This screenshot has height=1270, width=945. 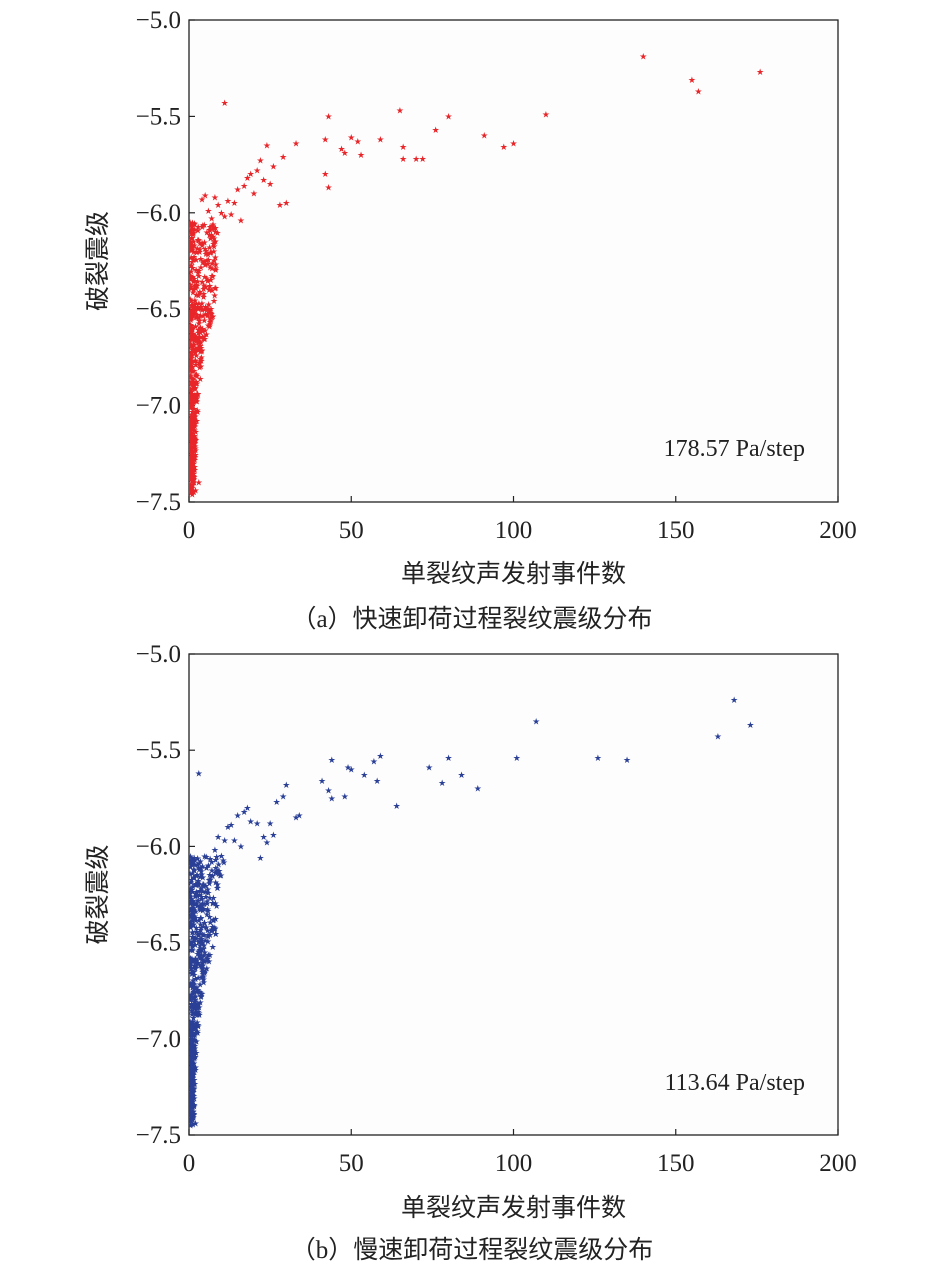 I want to click on y-tick-label: −7.0, so click(x=158, y=1039).